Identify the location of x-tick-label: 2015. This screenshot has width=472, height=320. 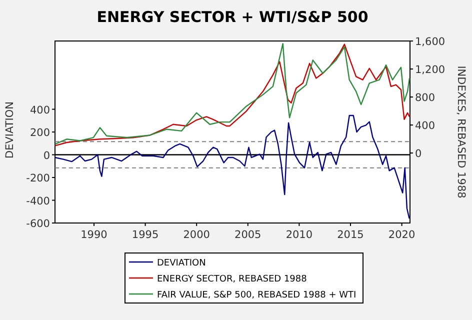
(350, 235).